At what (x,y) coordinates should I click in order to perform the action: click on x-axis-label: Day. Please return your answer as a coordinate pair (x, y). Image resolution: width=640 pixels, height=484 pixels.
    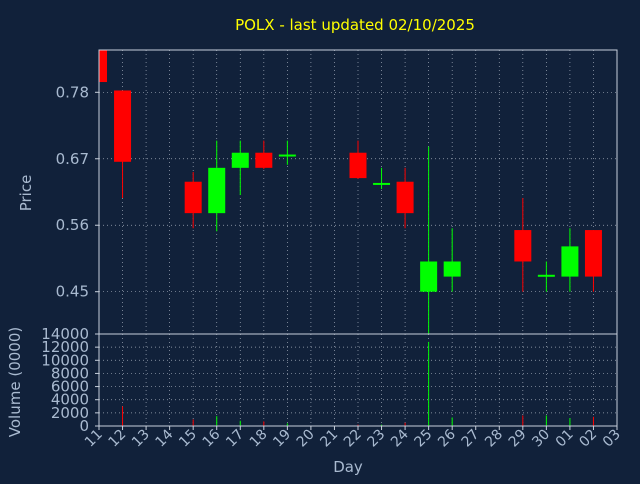
    Looking at the image, I should click on (348, 467).